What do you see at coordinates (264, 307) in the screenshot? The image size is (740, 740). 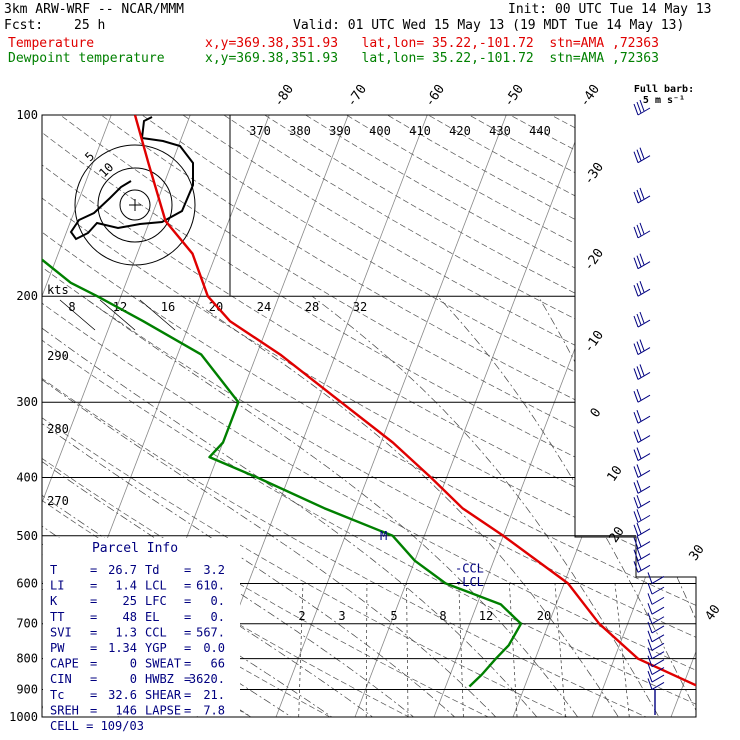 I see `hodograph-speed-label: 24` at bounding box center [264, 307].